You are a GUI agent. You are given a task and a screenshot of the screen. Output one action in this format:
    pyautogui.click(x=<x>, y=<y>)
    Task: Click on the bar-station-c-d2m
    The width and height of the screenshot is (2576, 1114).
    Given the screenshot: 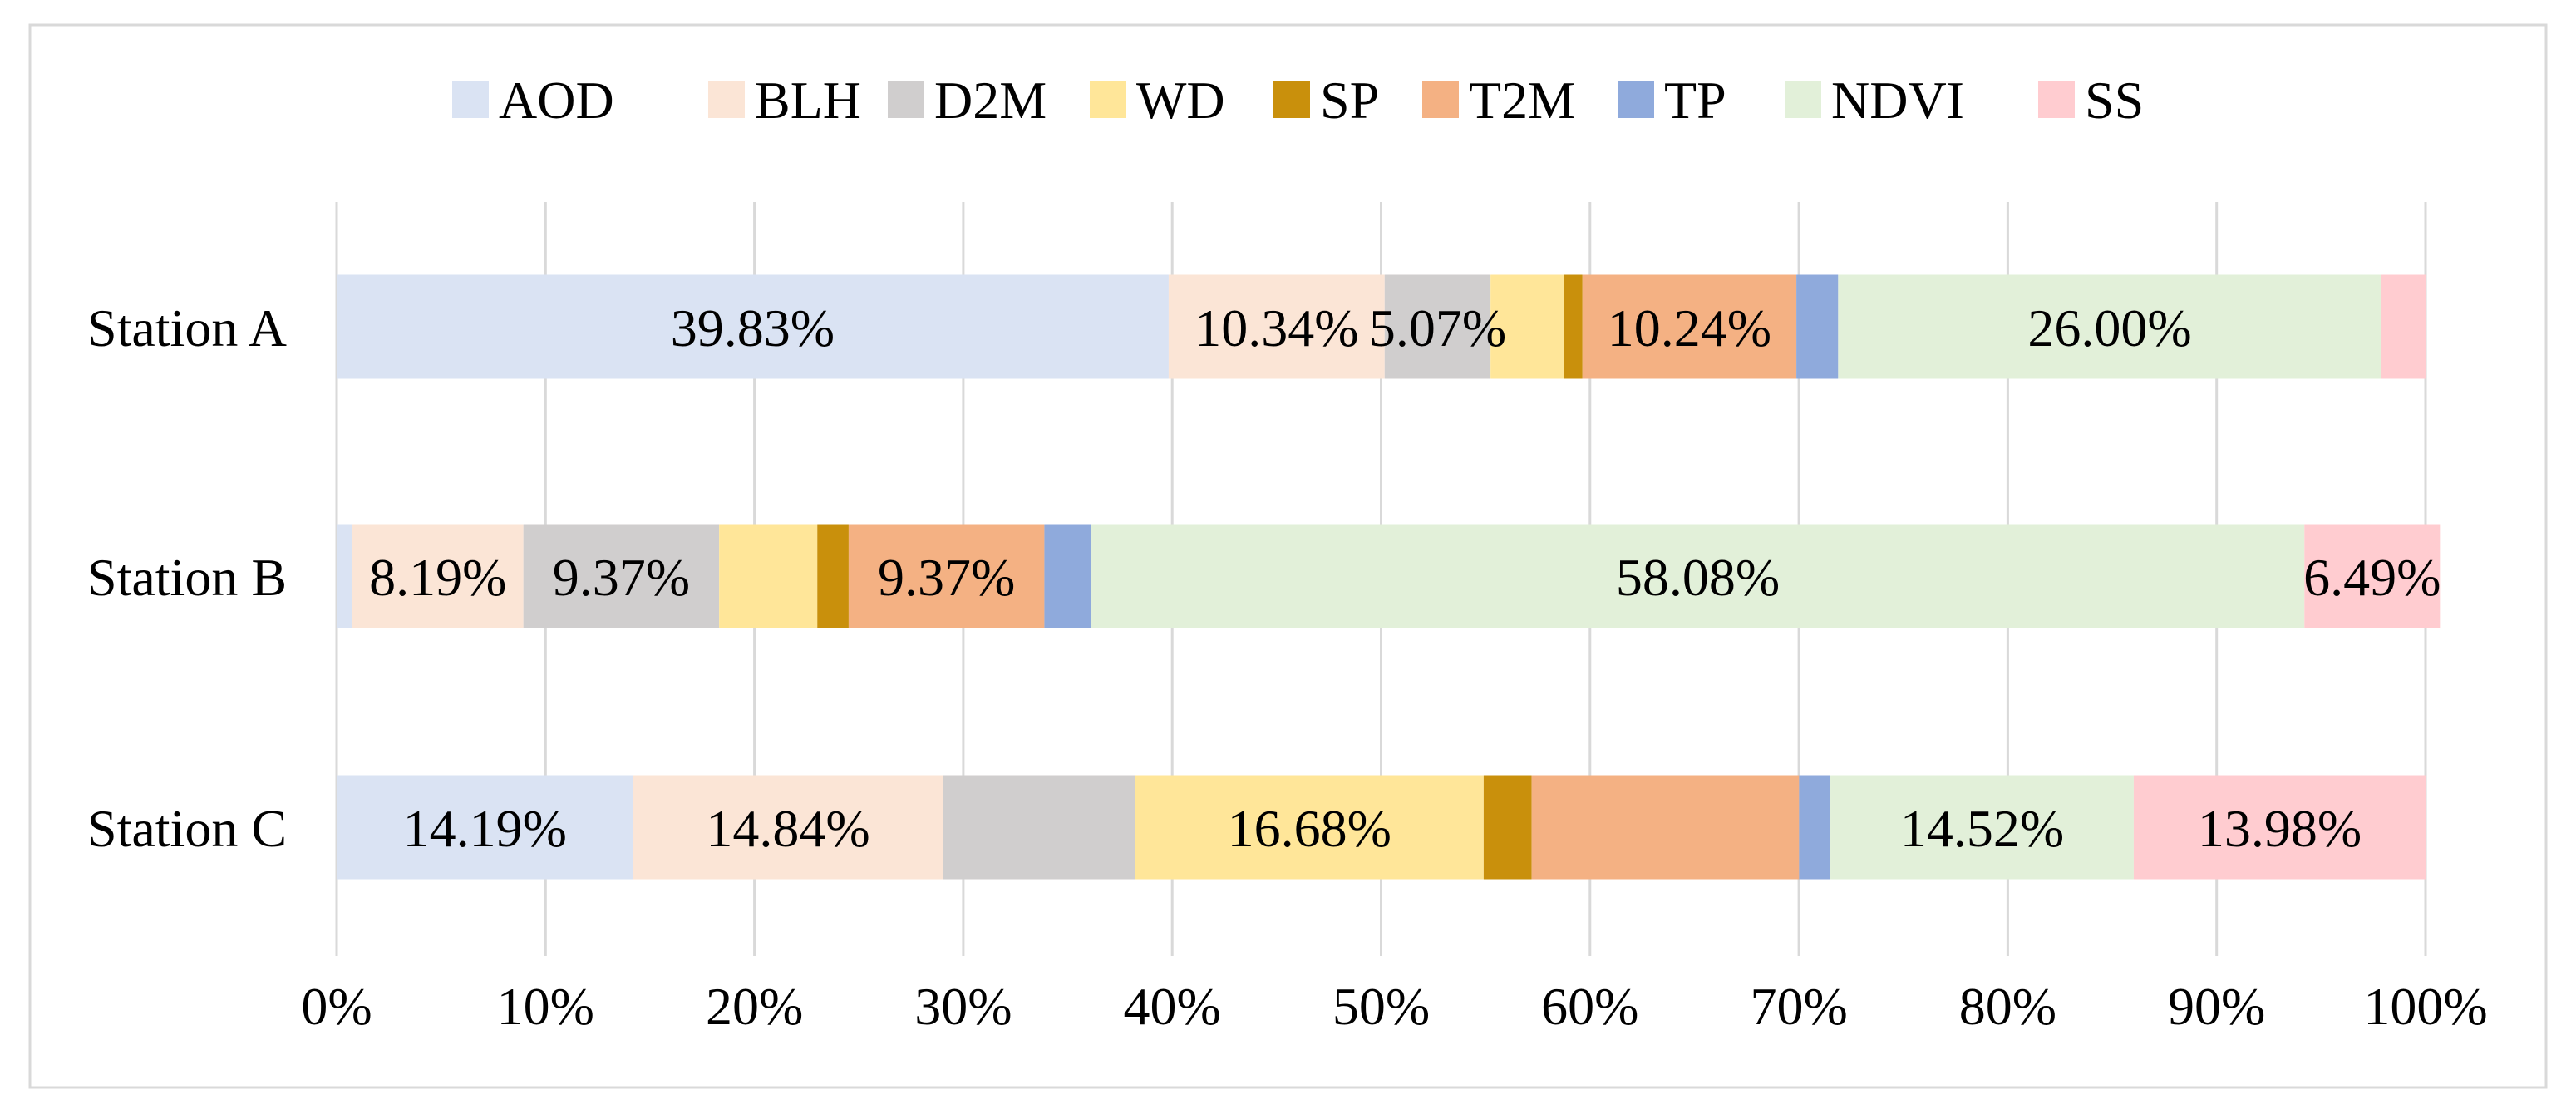 What is the action you would take?
    pyautogui.click(x=1039, y=827)
    